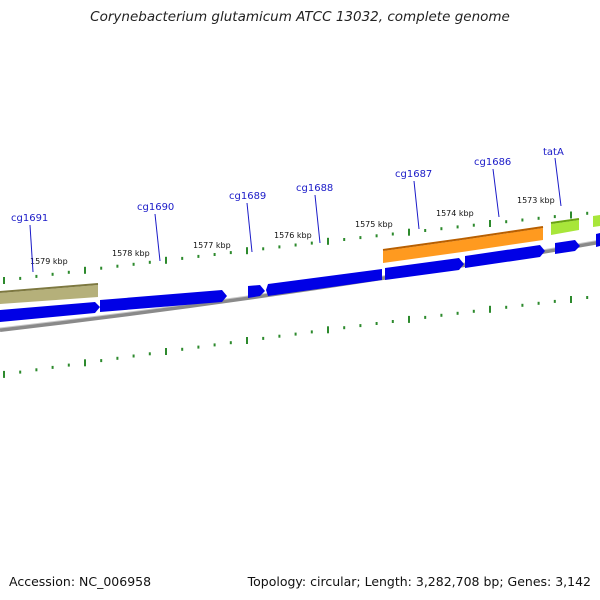 Image resolution: width=600 pixels, height=600 pixels. I want to click on upper-tick-ring, so click(296, 247).